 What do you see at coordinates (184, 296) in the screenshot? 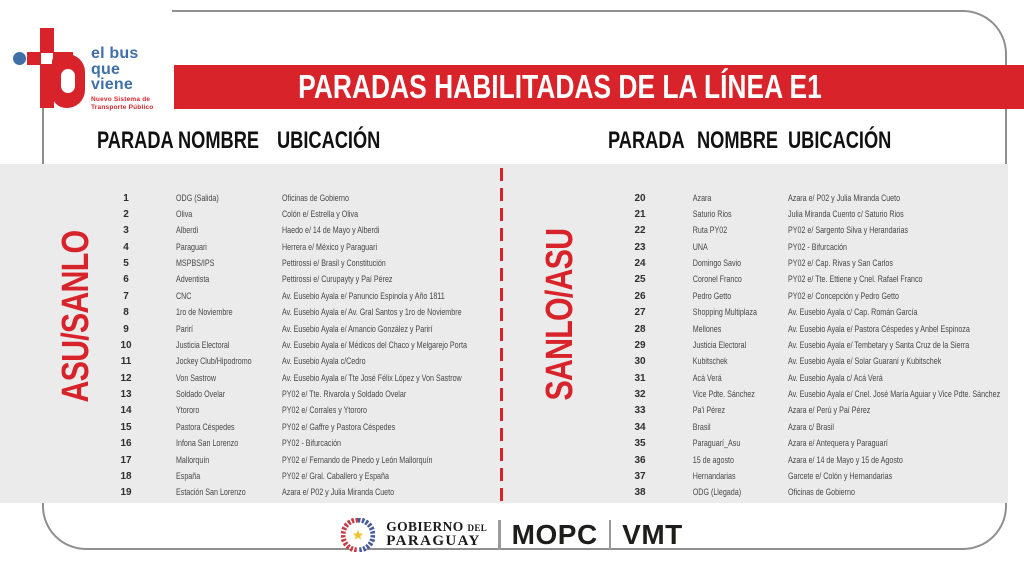
I see `stop-name: CNC` at bounding box center [184, 296].